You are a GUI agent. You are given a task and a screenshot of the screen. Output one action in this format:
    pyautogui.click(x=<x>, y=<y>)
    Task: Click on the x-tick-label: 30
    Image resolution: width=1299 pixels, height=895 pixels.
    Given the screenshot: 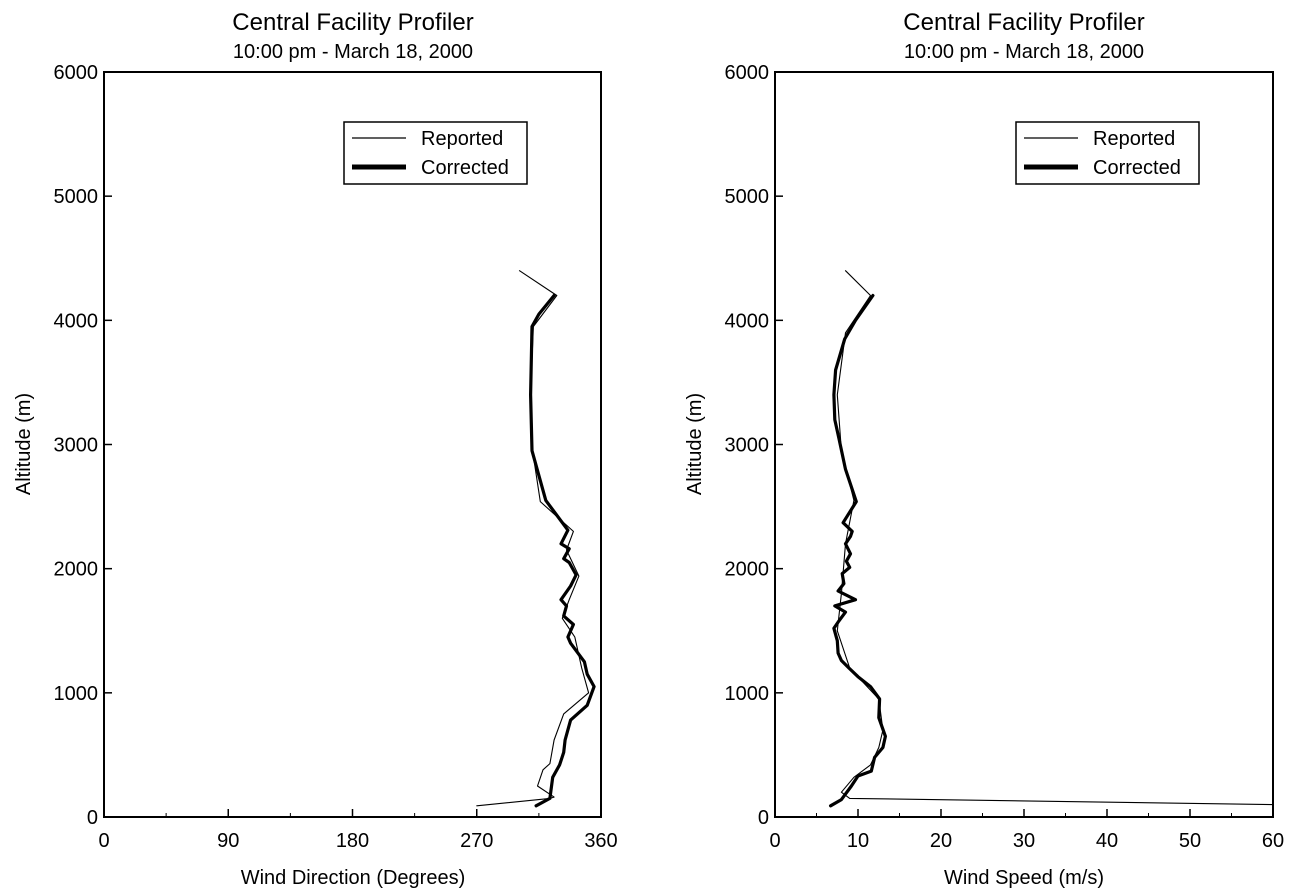 What is the action you would take?
    pyautogui.click(x=1024, y=841)
    